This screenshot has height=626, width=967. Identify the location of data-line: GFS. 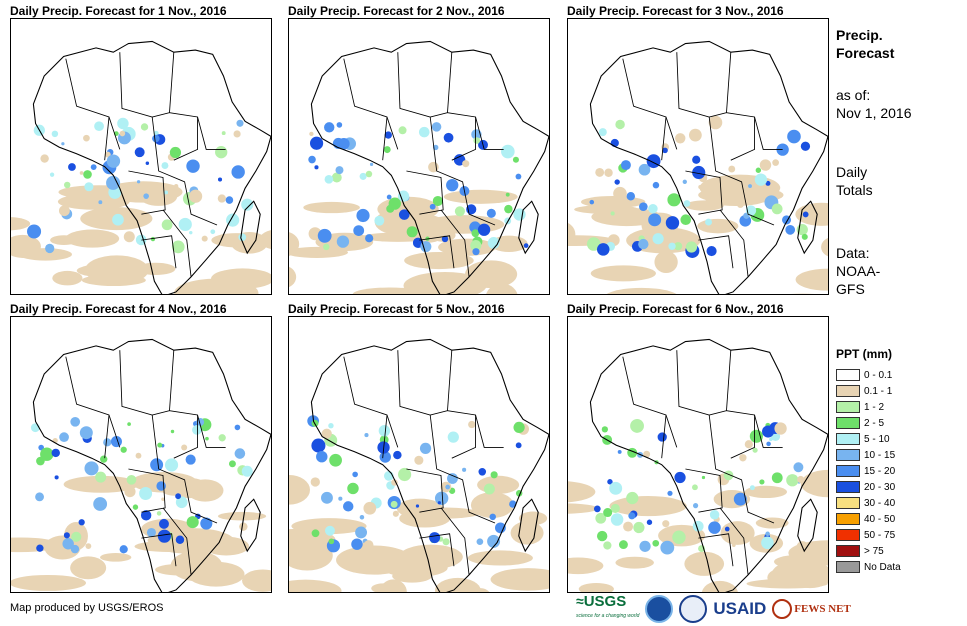
(850, 289).